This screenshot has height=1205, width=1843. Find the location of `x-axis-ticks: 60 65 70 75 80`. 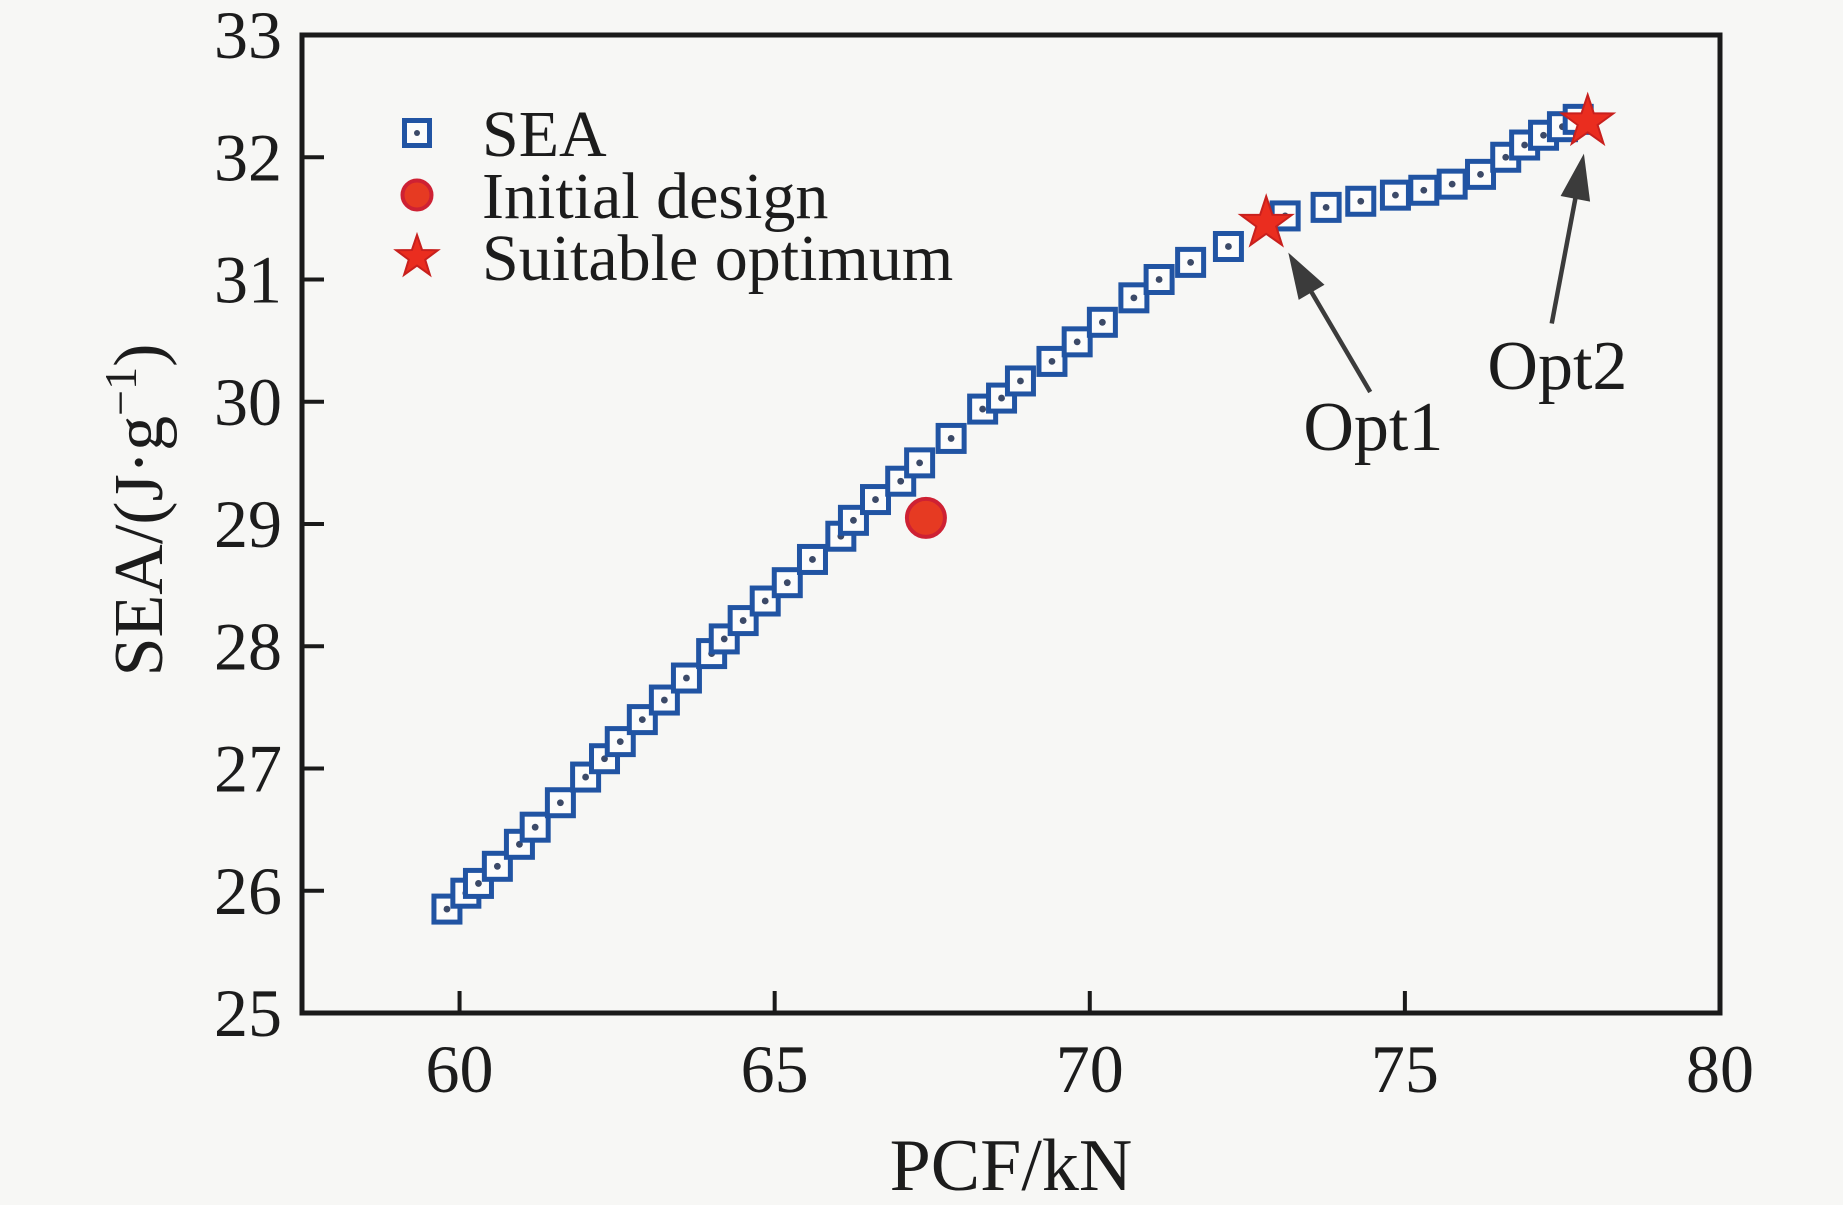

x-axis-ticks: 60 65 70 75 80 is located at coordinates (1090, 1049).